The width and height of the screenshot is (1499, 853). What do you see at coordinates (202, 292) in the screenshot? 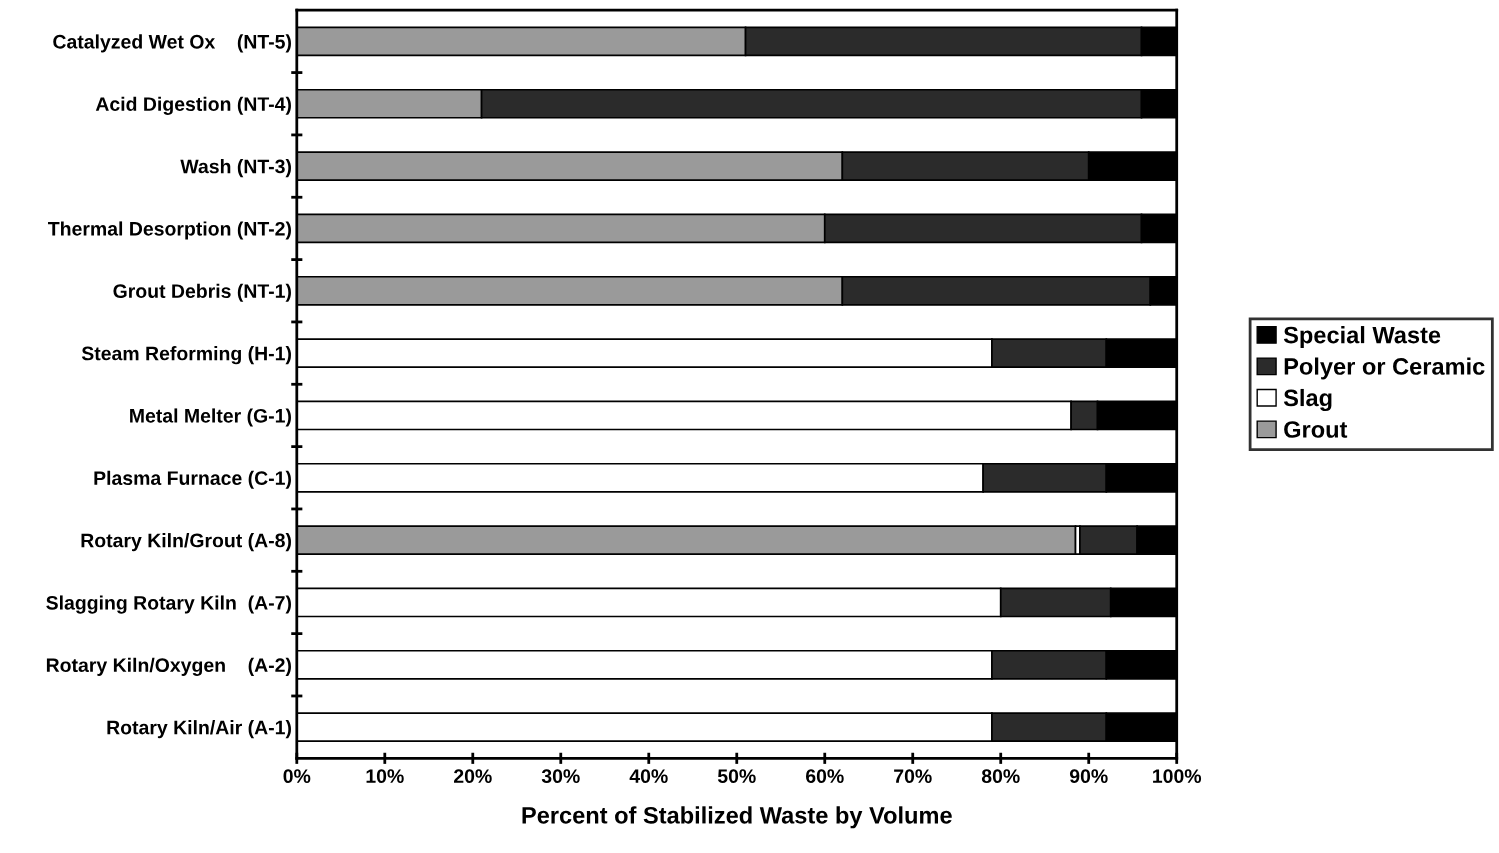
I see `y-tick-label: Grout Debris (NT-1)` at bounding box center [202, 292].